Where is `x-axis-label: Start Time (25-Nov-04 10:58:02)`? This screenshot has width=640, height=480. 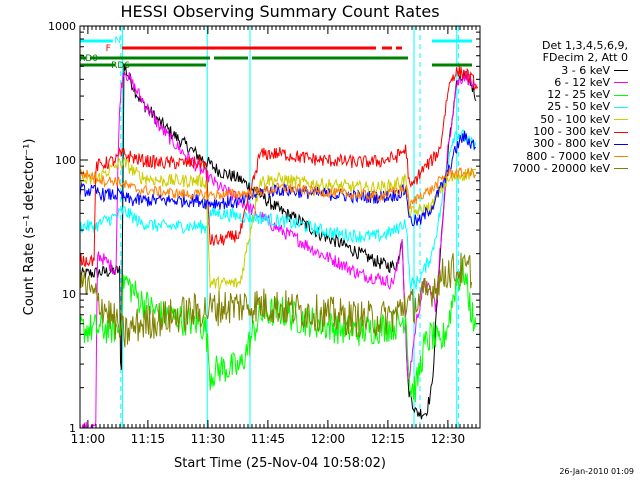 x-axis-label: Start Time (25-Nov-04 10:58:02) is located at coordinates (280, 463).